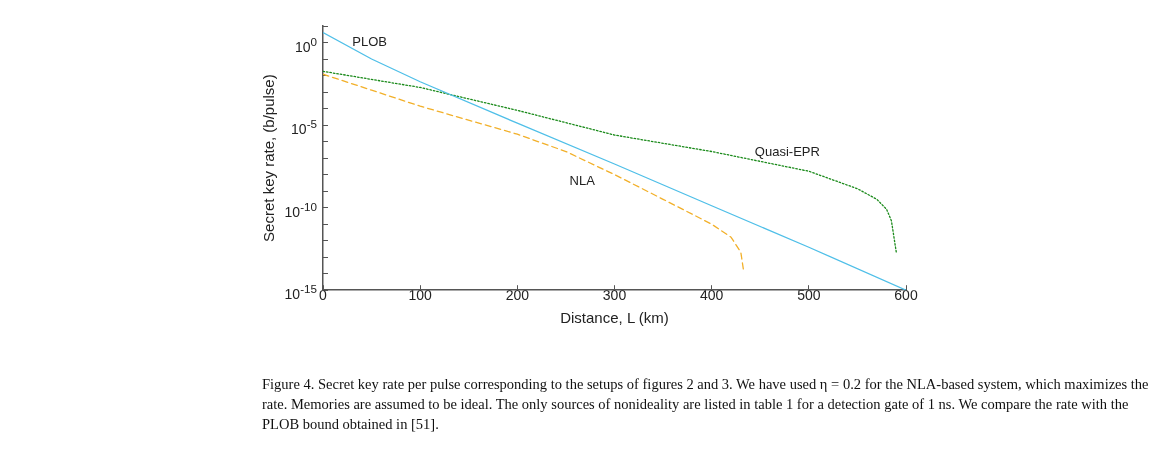 Image resolution: width=1171 pixels, height=450 pixels. I want to click on x-tick-label: 0, so click(323, 295).